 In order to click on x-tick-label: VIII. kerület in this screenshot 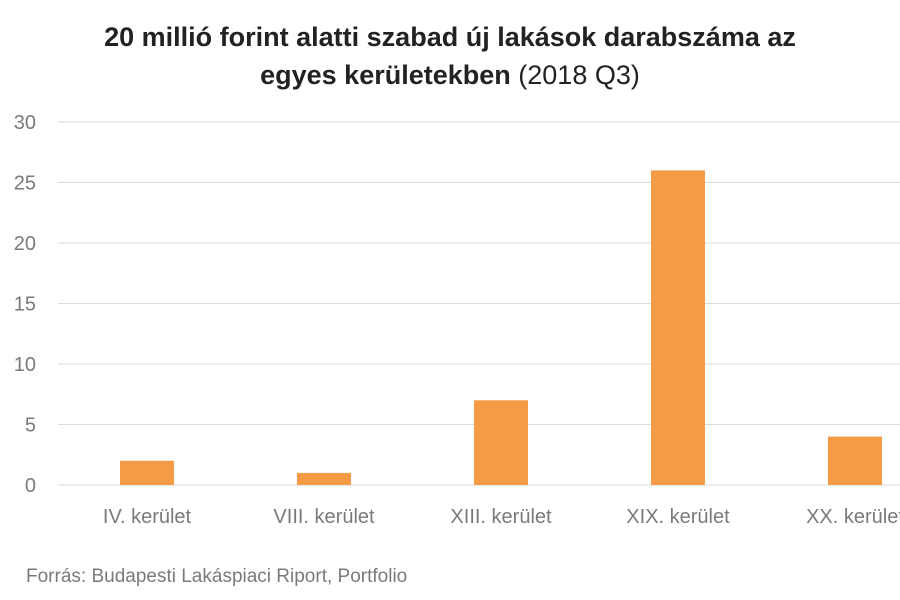, I will do `click(324, 517)`.